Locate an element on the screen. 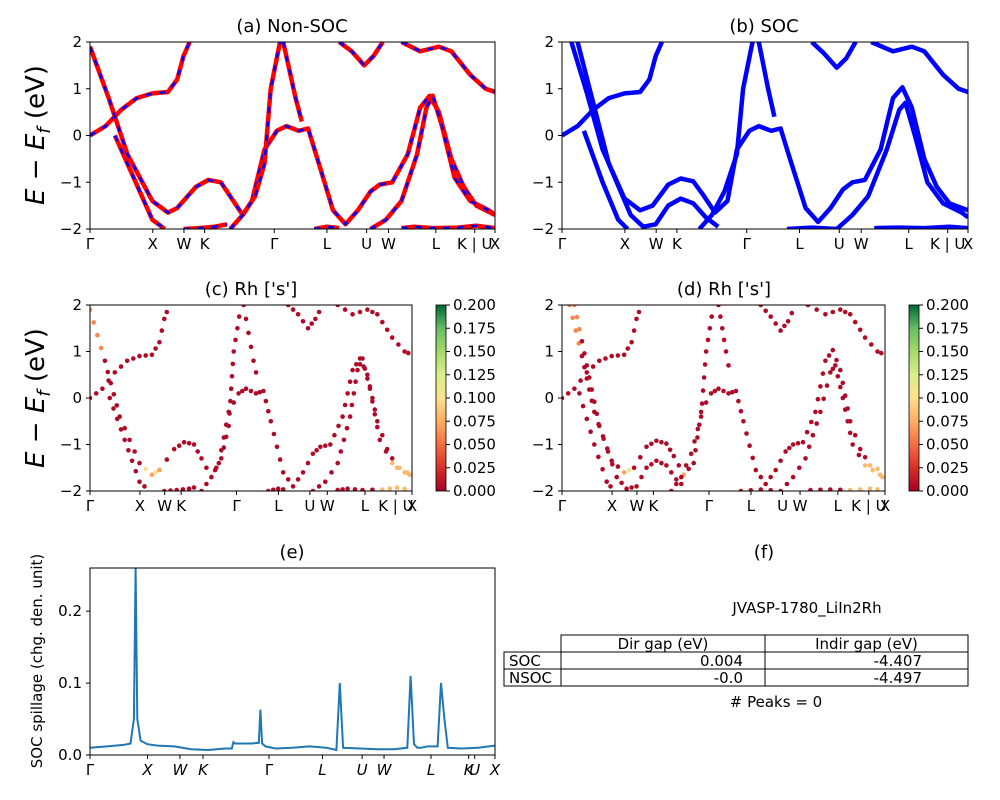 This screenshot has width=1000, height=800. table-row-label: SOC is located at coordinates (525, 661).